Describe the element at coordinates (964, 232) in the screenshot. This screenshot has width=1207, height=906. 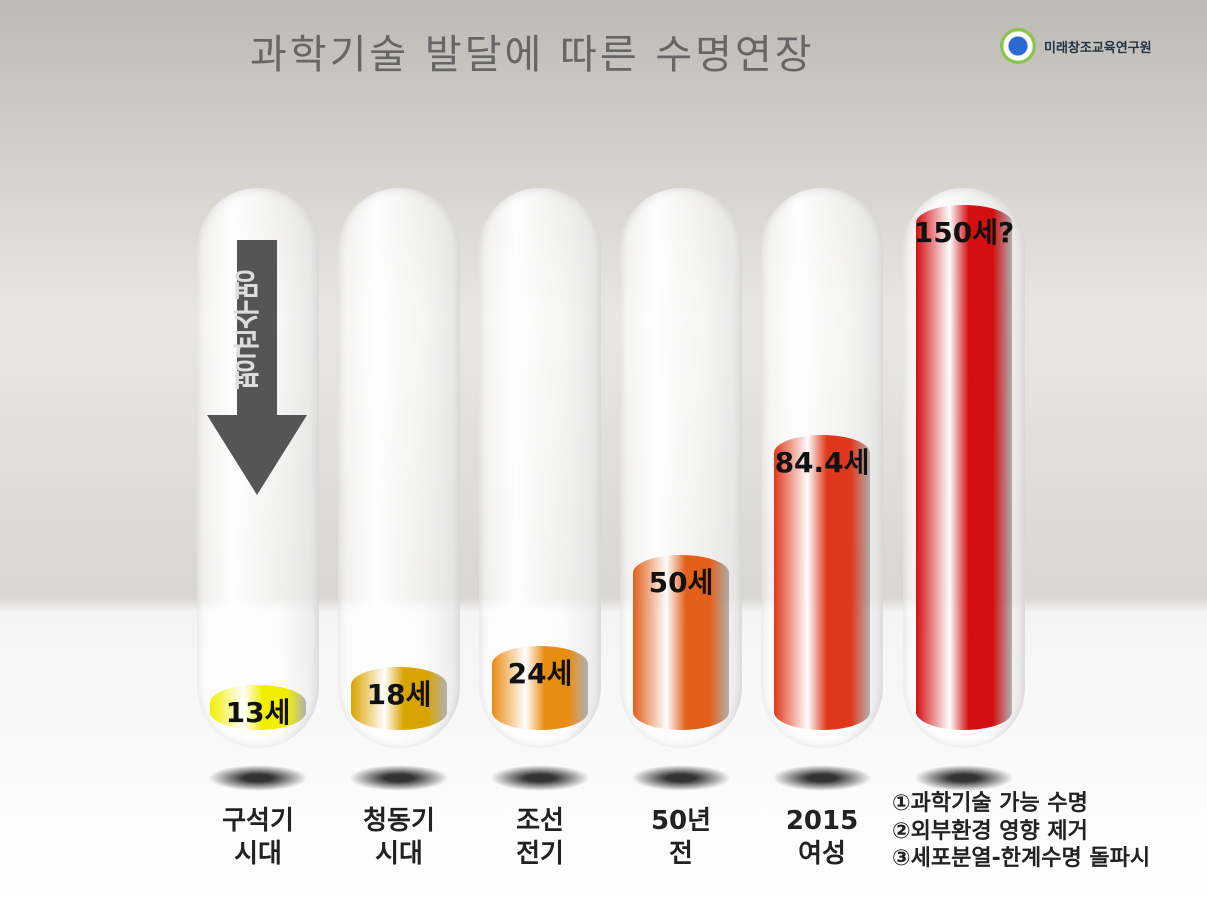
I see `value-label: 150세?` at that location.